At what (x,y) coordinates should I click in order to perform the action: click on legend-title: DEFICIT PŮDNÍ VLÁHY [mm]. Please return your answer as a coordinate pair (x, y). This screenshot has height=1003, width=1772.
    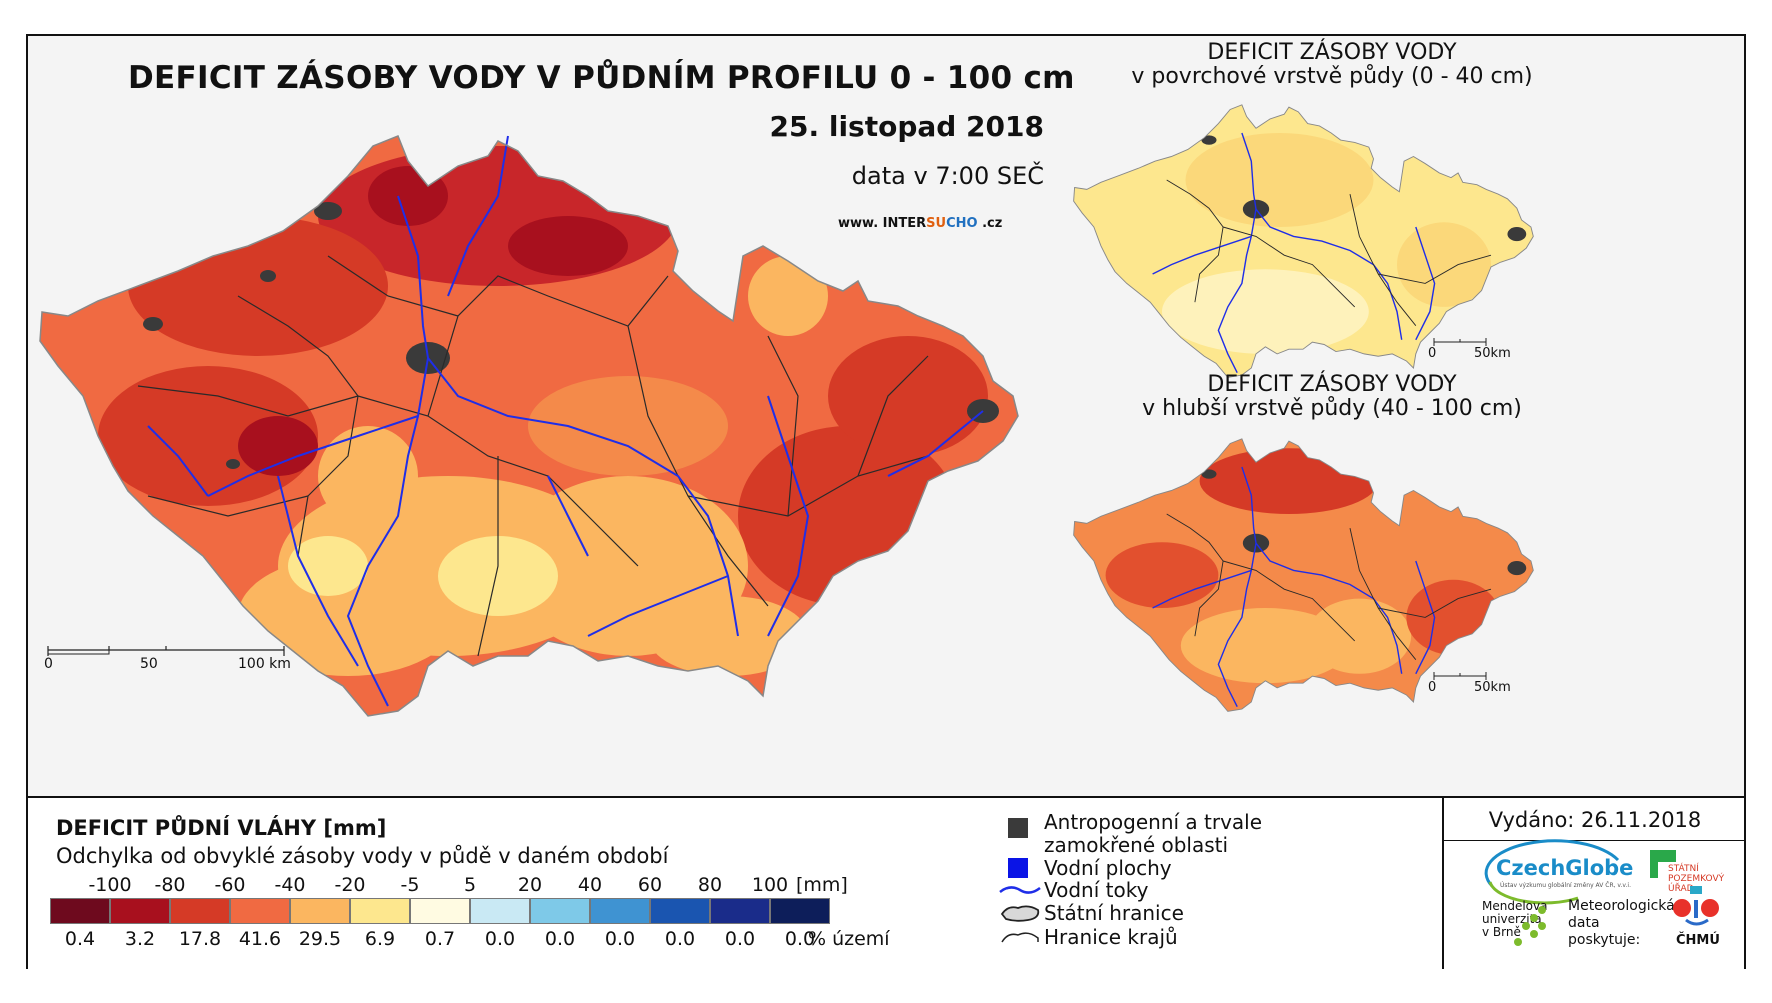
    Looking at the image, I should click on (221, 828).